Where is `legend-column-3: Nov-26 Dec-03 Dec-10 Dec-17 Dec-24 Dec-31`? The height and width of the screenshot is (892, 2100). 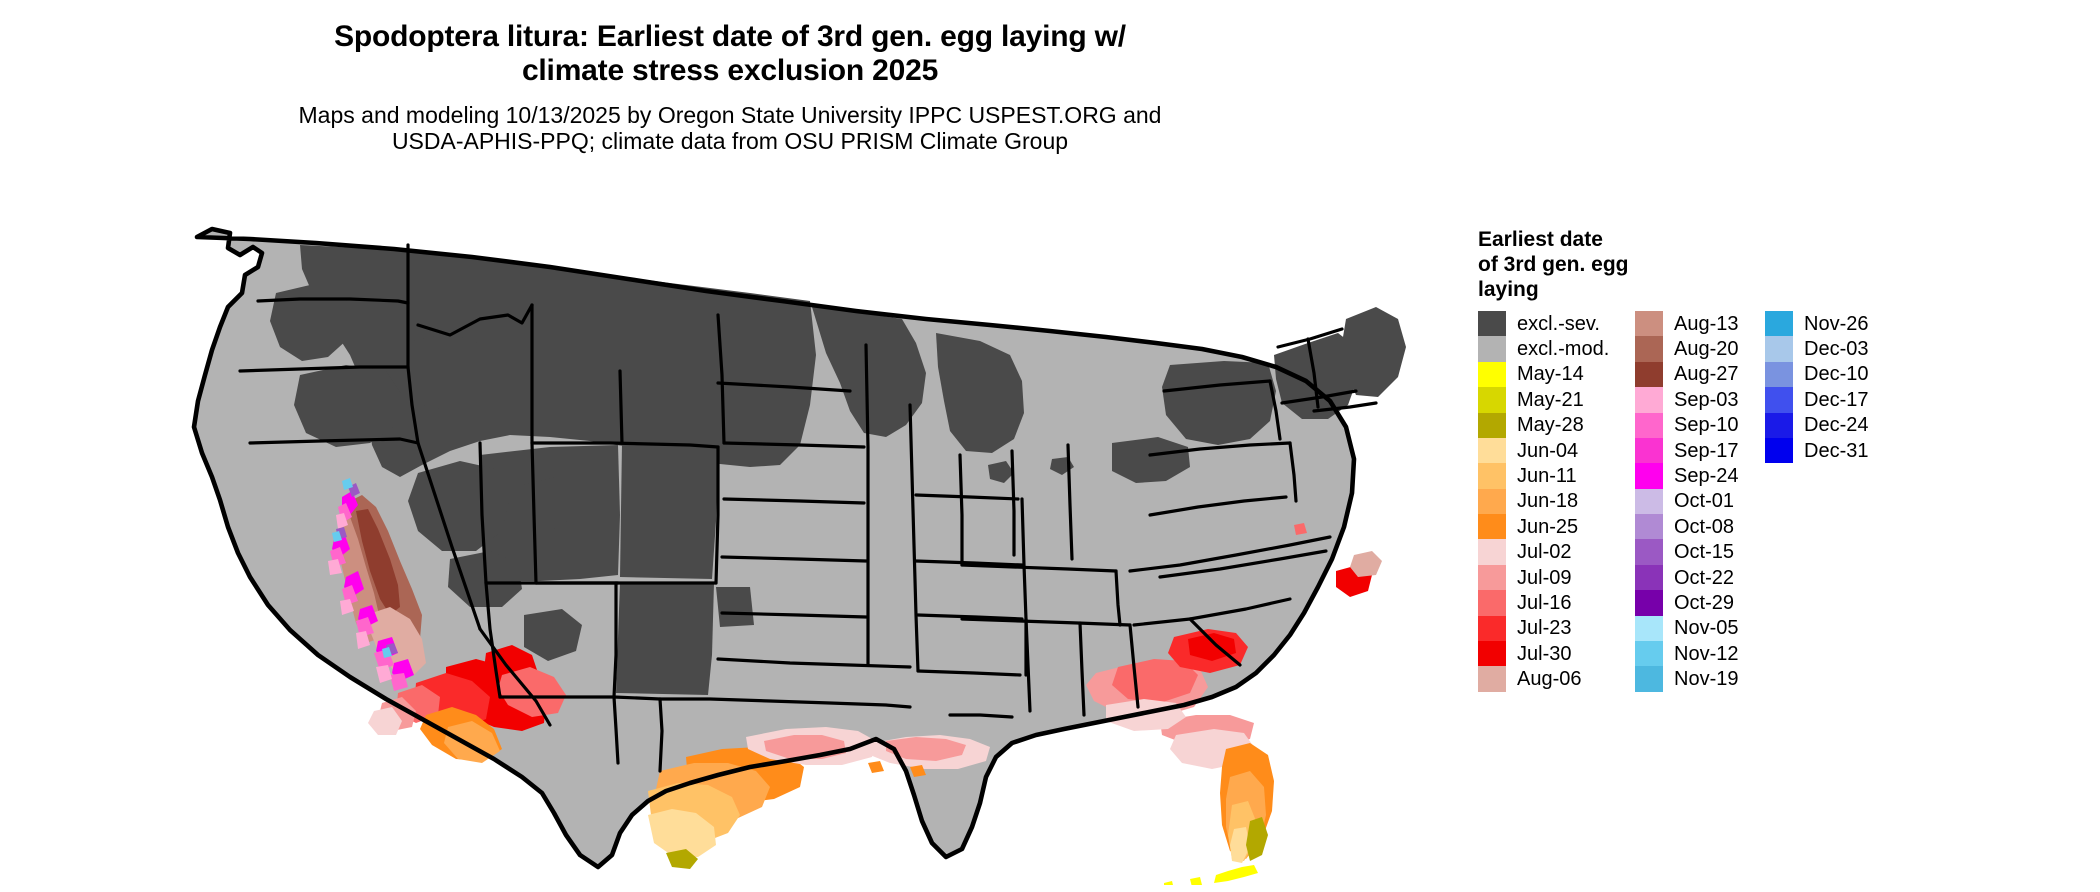
legend-column-3: Nov-26 Dec-03 Dec-10 Dec-17 Dec-24 Dec-31 is located at coordinates (1835, 387).